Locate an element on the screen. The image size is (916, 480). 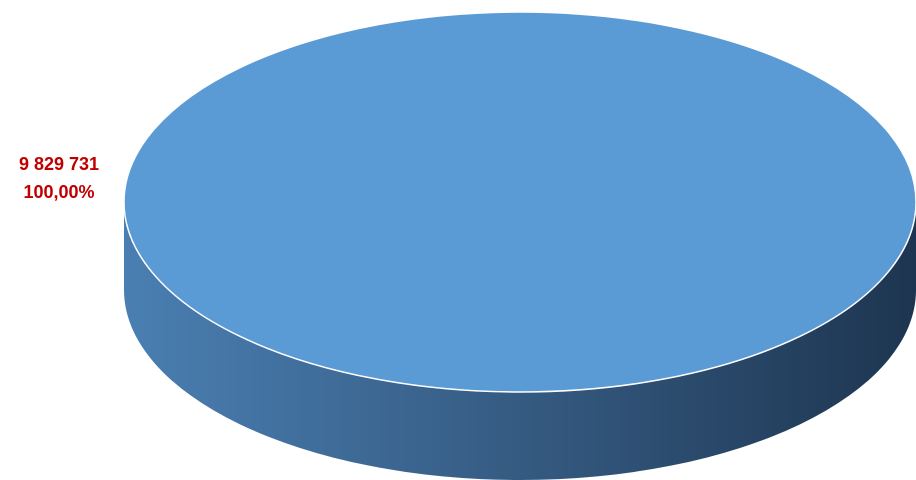
data-label-percent: 100,00% is located at coordinates (59, 192).